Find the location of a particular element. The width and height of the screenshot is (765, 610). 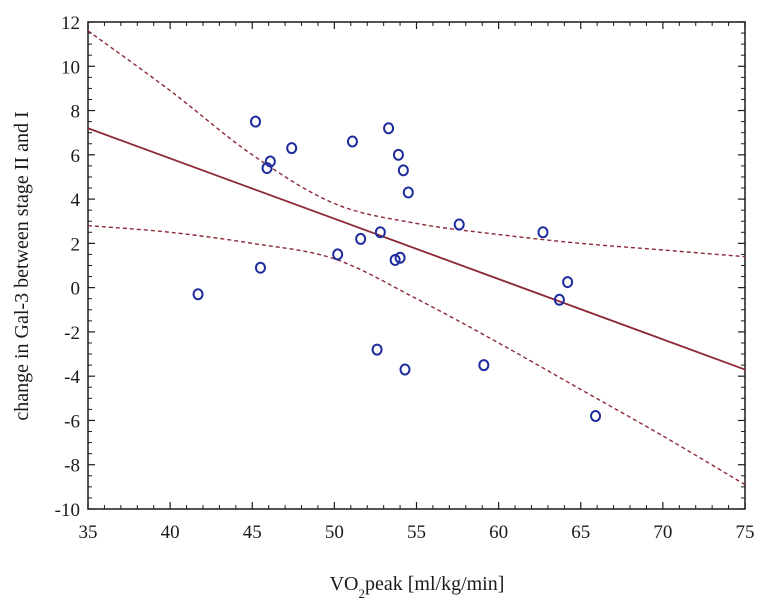

x-tick-label: 65 is located at coordinates (580, 532).